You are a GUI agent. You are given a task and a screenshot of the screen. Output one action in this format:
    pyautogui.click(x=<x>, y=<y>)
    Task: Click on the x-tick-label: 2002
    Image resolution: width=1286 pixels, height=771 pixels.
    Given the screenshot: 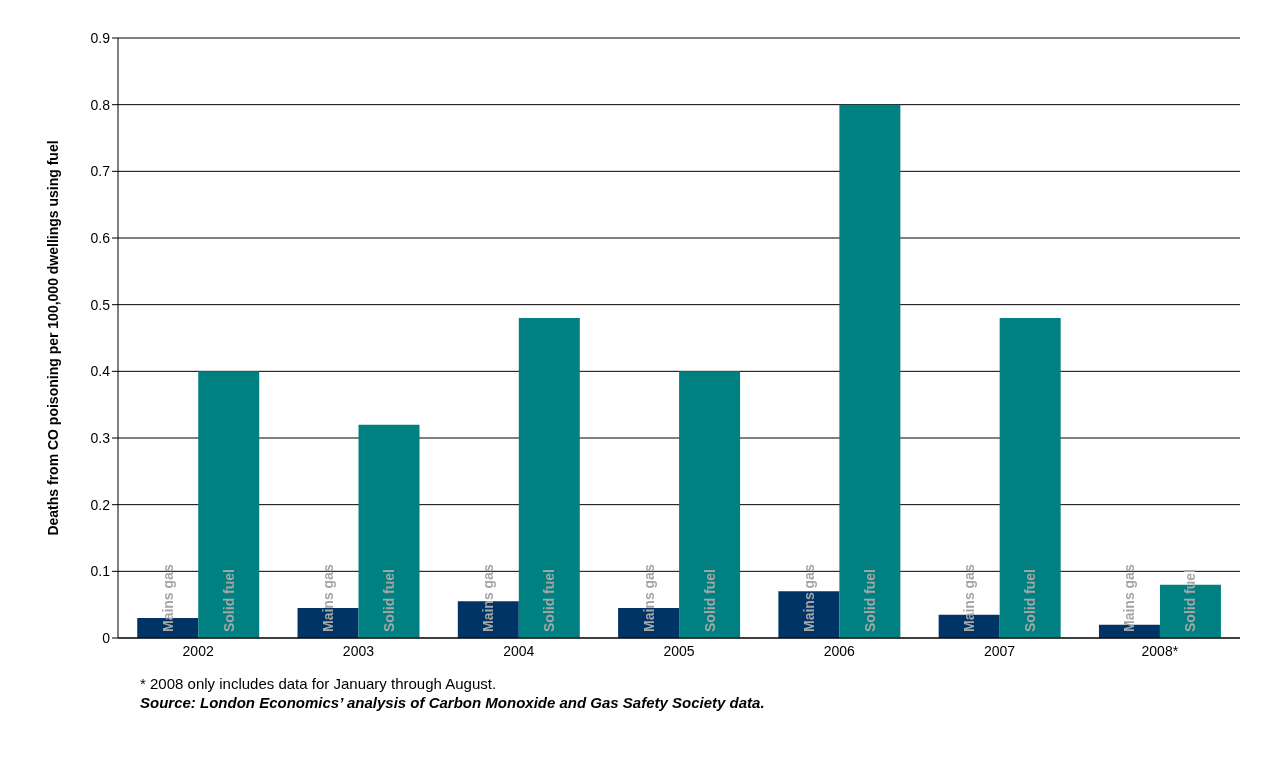 What is the action you would take?
    pyautogui.click(x=198, y=650)
    